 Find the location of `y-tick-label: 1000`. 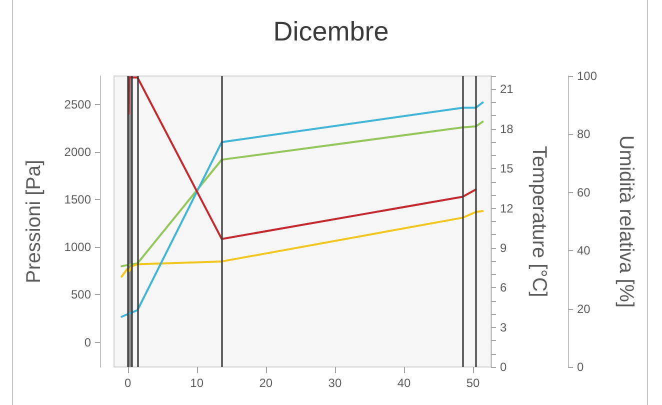

y-tick-label: 1000 is located at coordinates (78, 247).